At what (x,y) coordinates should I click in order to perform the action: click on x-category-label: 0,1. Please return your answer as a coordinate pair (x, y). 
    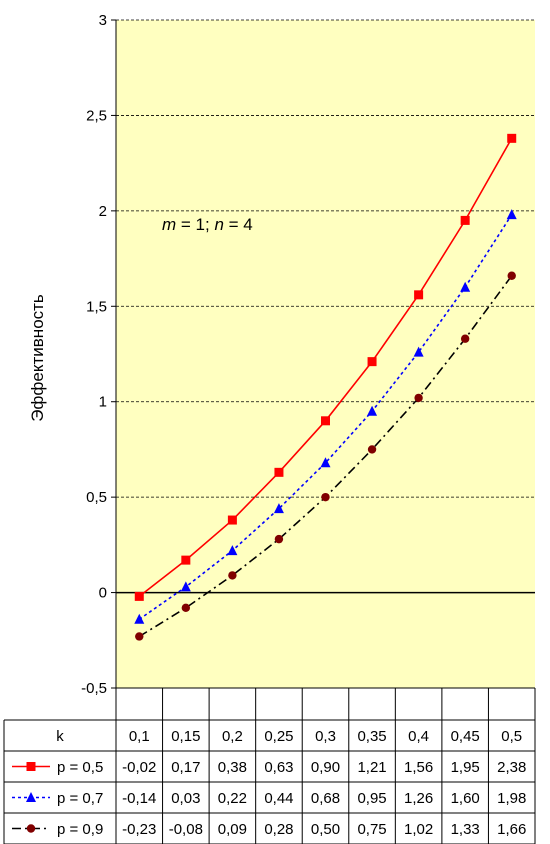
    Looking at the image, I should click on (139, 736).